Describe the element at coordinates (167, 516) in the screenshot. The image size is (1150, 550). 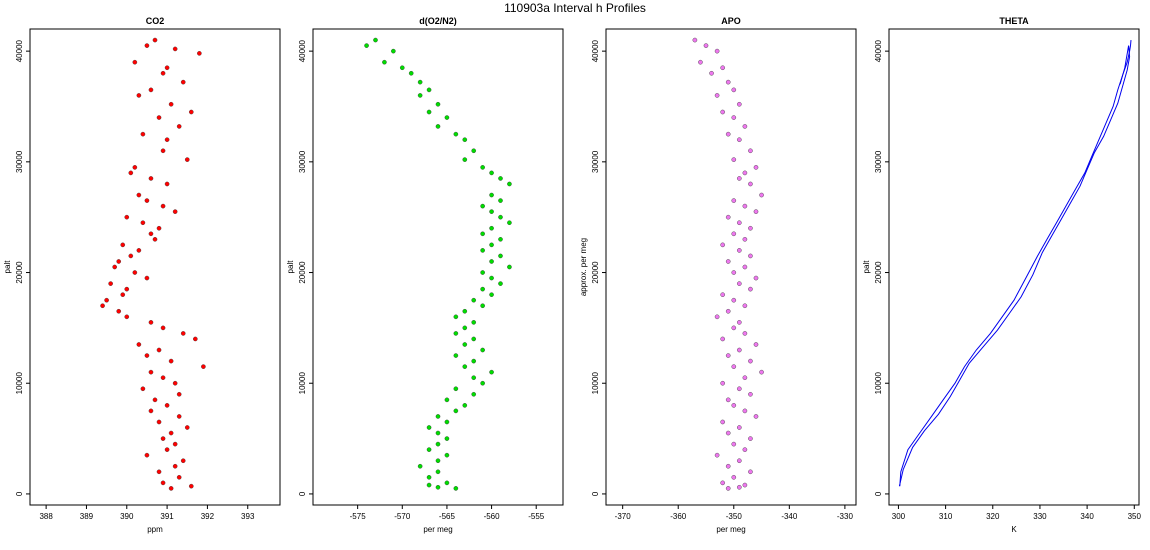
I see `x-tick-label: 391` at that location.